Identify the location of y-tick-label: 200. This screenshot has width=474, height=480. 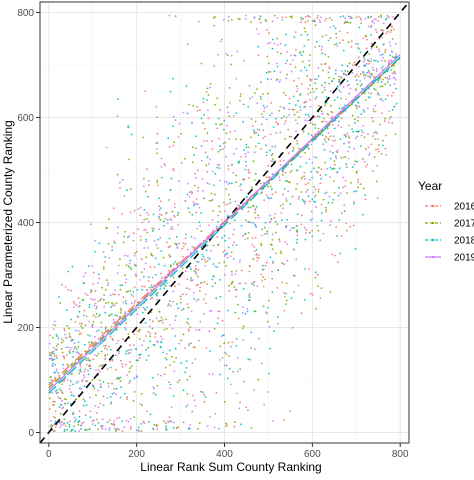
(25, 328).